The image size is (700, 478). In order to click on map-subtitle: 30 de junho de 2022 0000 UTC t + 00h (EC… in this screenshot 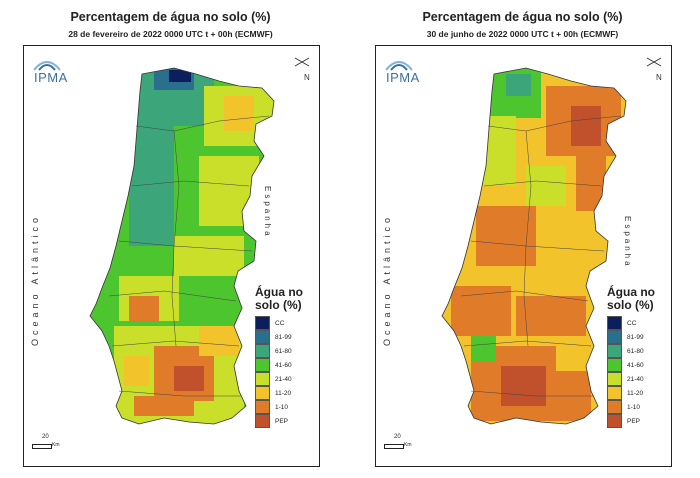, I will do `click(522, 34)`.